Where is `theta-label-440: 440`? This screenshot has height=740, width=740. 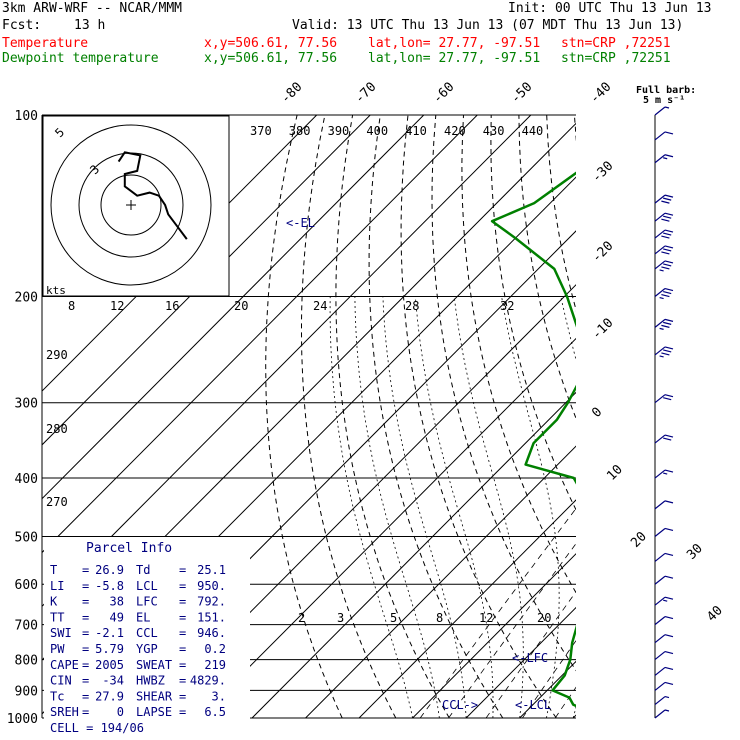
theta-label-440: 440 is located at coordinates (533, 131).